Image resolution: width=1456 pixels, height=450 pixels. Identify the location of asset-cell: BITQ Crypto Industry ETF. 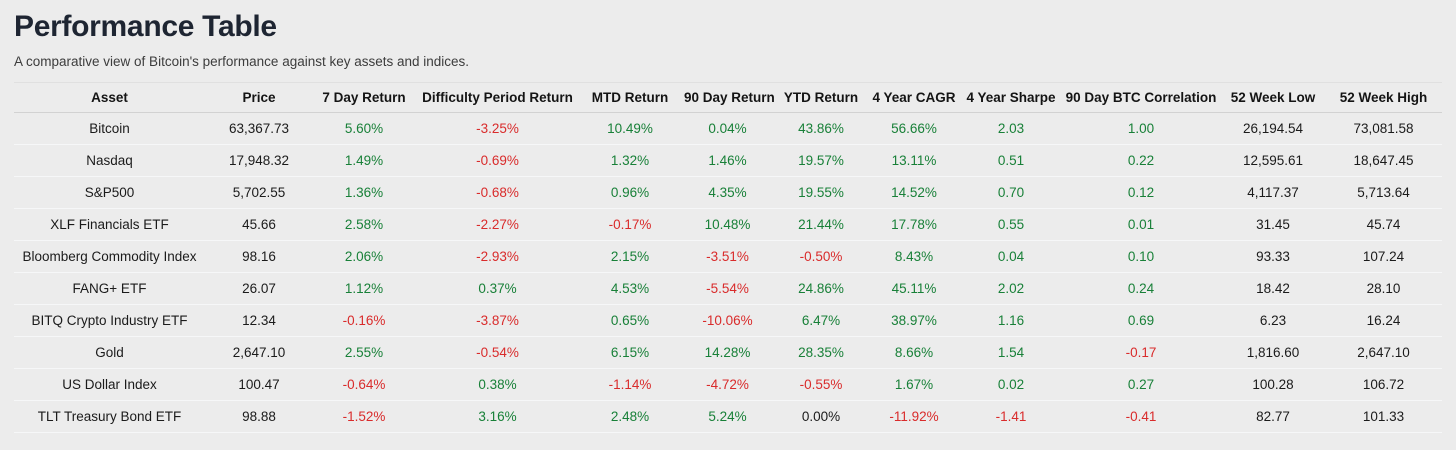
(109, 320).